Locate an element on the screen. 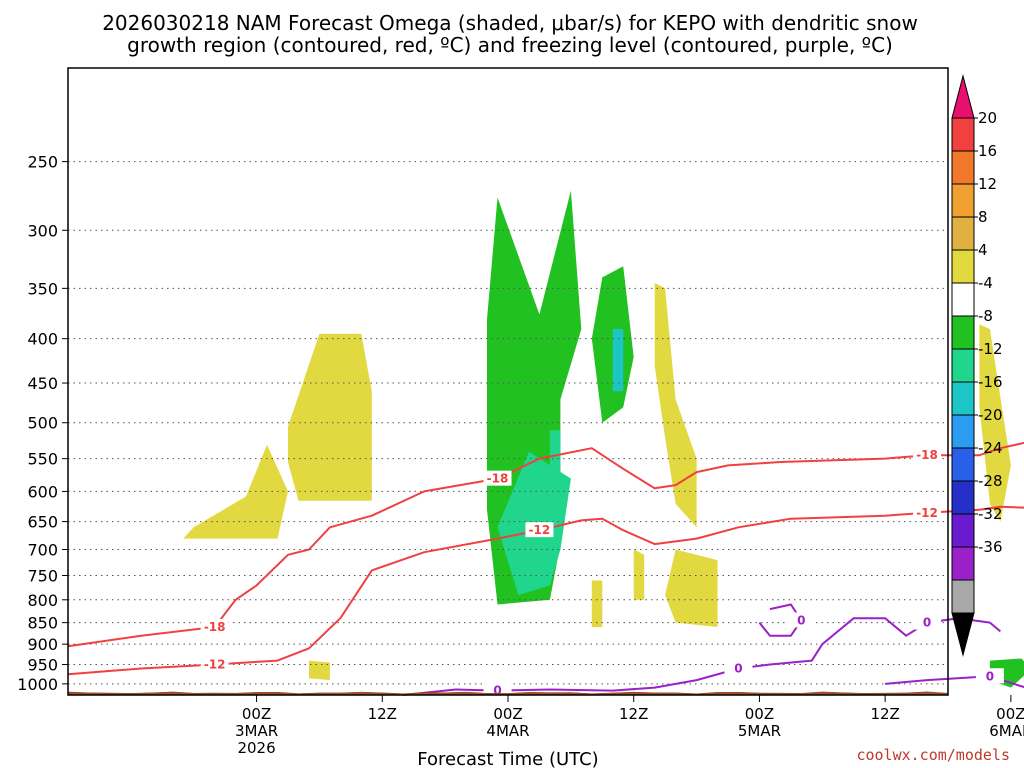 Image resolution: width=1024 pixels, height=768 pixels. freezing-label-1-0: 0 is located at coordinates (801, 620).